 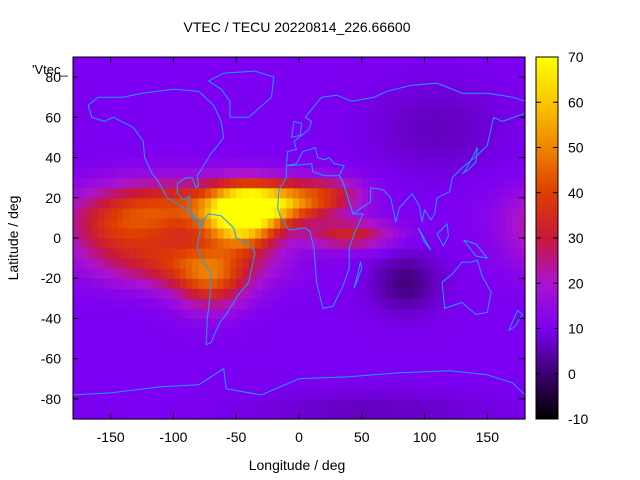 I want to click on coastline, so click(x=296, y=129).